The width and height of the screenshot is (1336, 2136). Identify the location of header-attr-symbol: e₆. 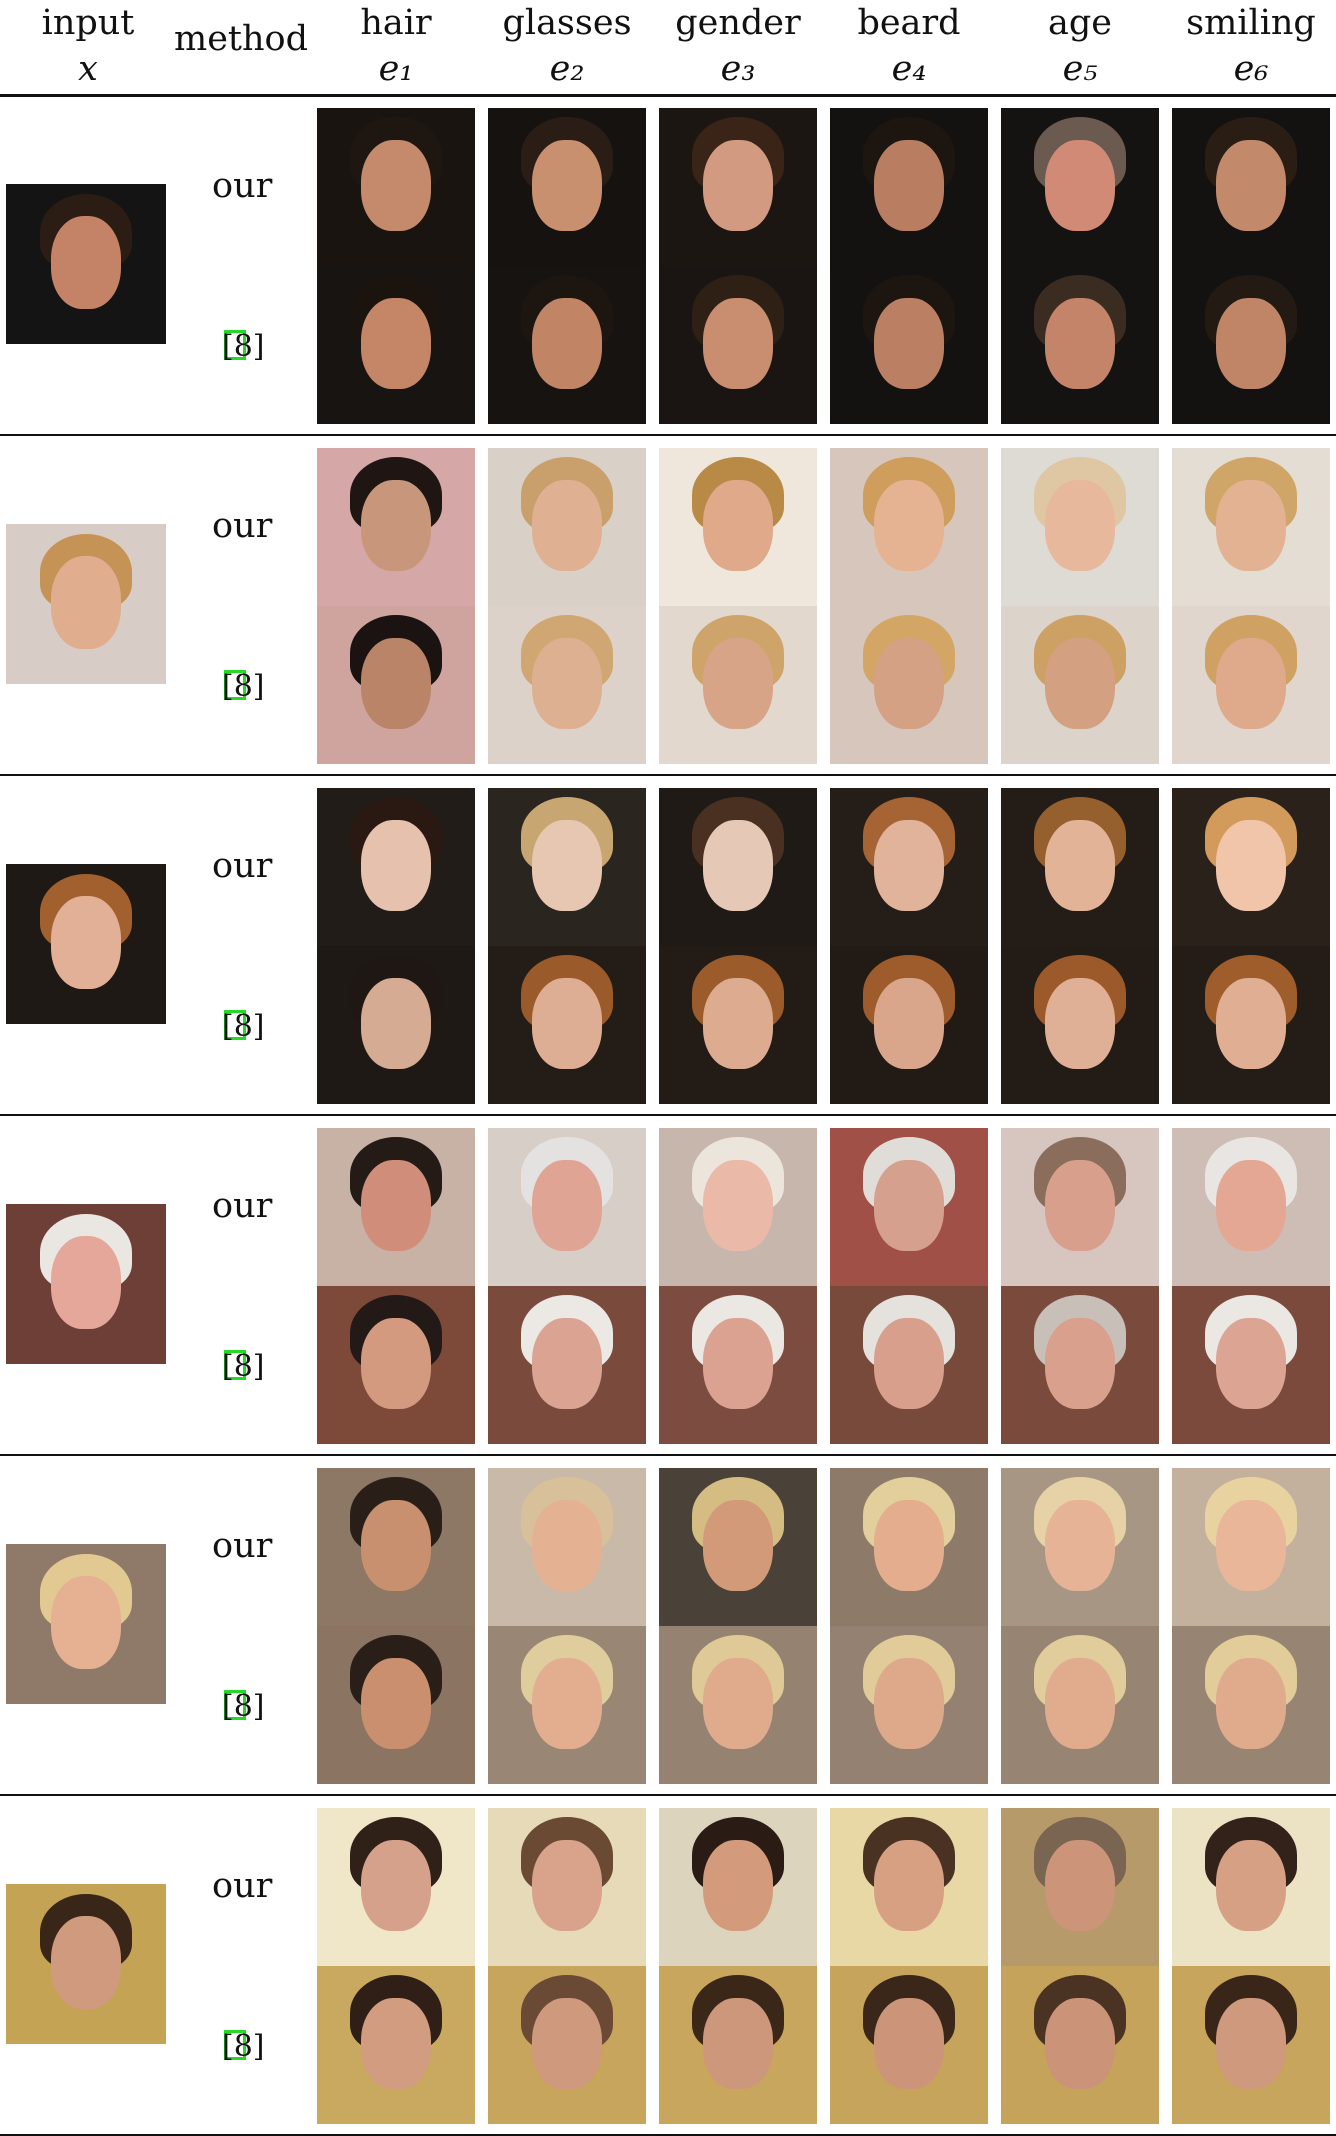
(1251, 69).